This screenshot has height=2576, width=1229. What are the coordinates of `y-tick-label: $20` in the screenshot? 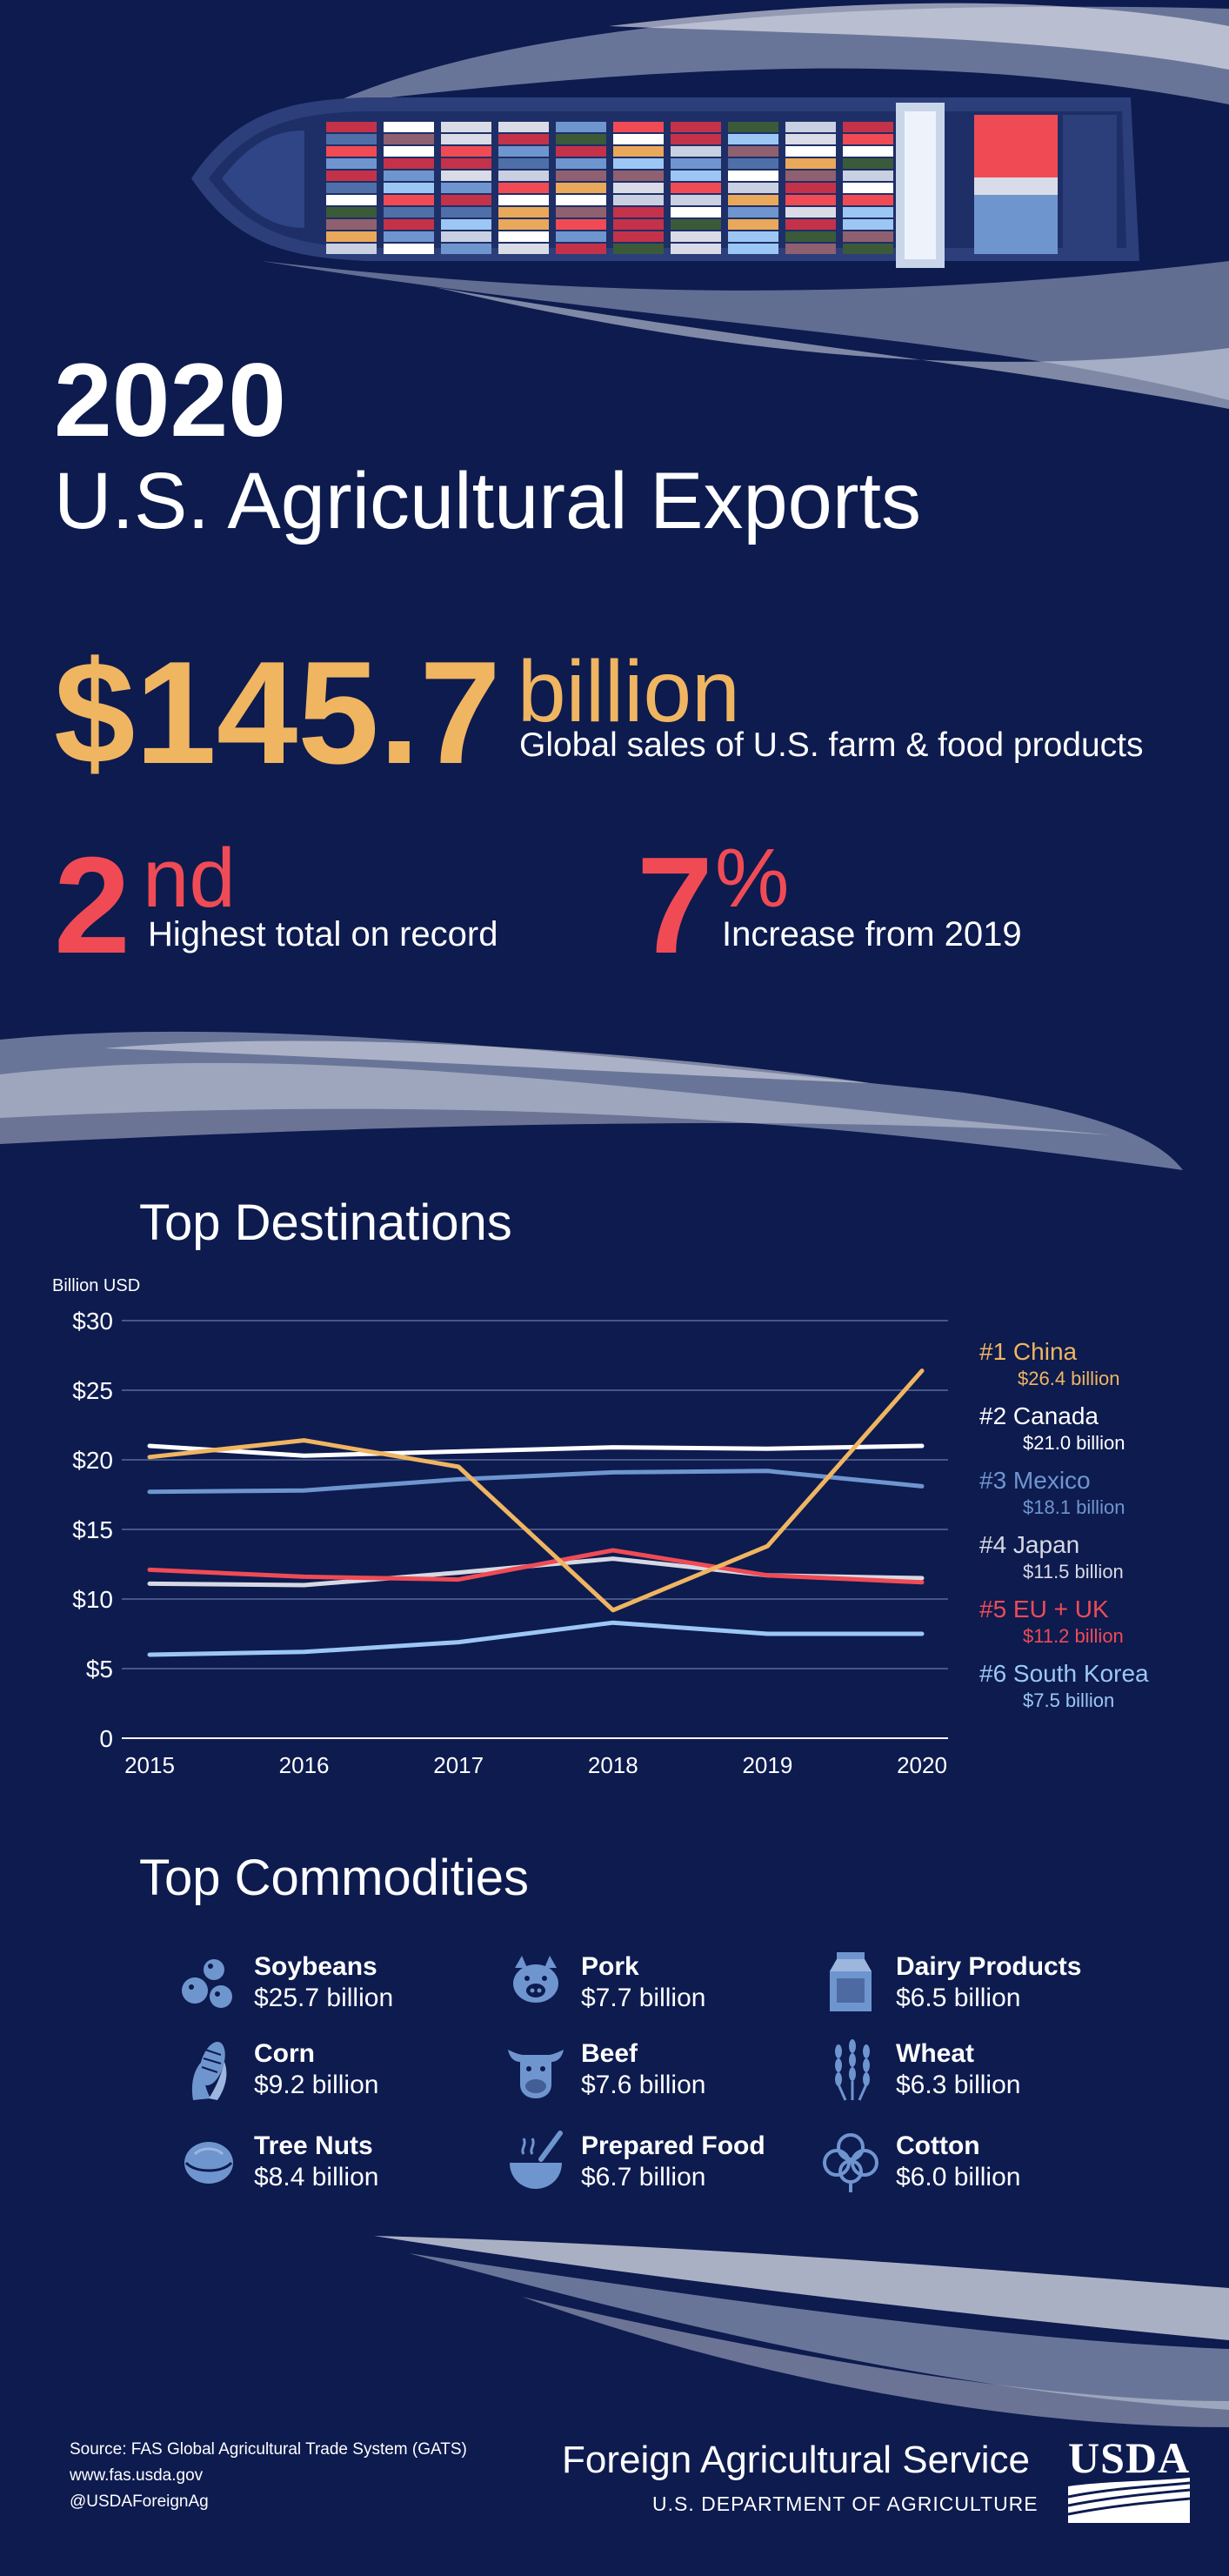 It's located at (92, 1460).